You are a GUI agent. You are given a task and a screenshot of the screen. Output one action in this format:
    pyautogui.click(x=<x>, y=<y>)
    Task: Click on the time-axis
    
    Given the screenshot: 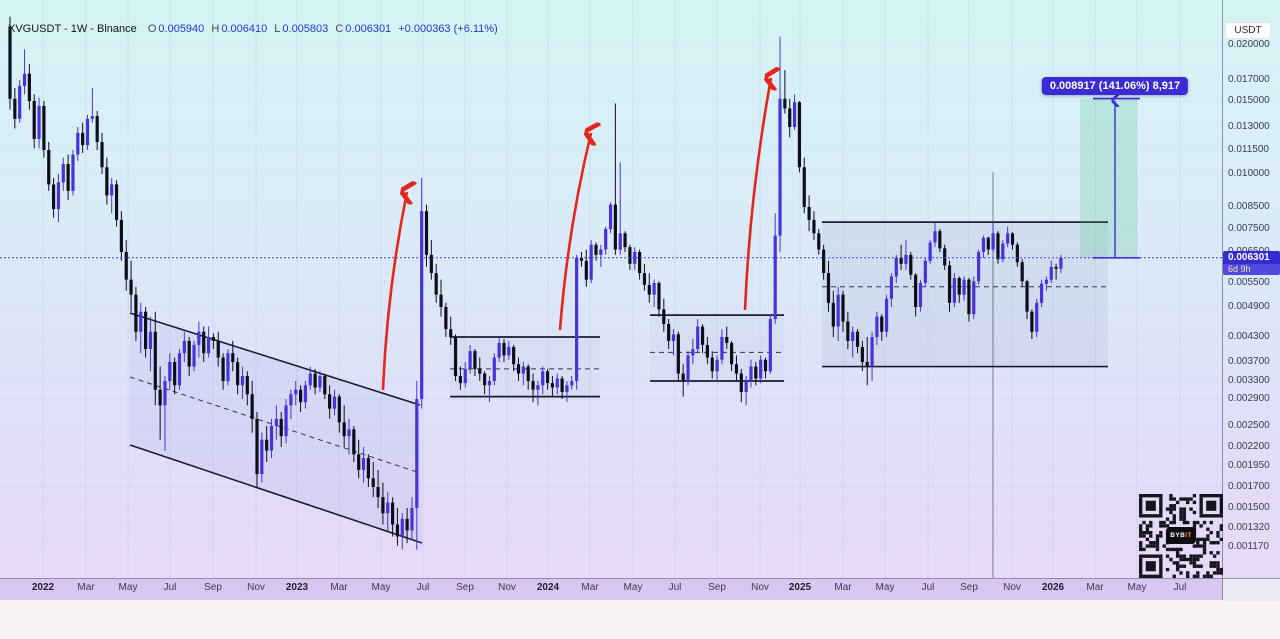 What is the action you would take?
    pyautogui.click(x=611, y=589)
    